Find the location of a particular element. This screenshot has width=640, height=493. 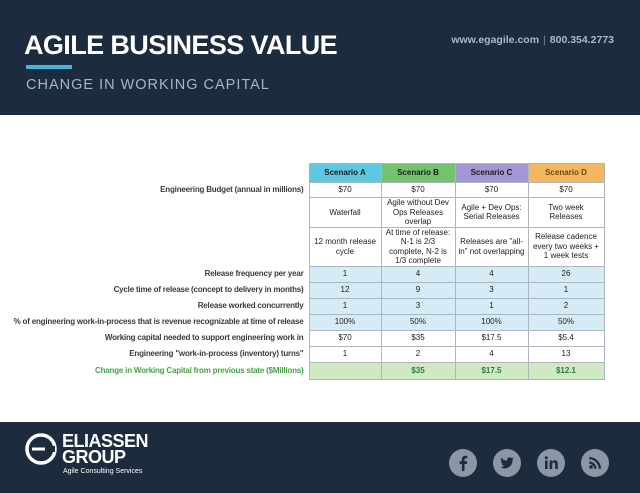

table-cell: Waterfall is located at coordinates (345, 212).